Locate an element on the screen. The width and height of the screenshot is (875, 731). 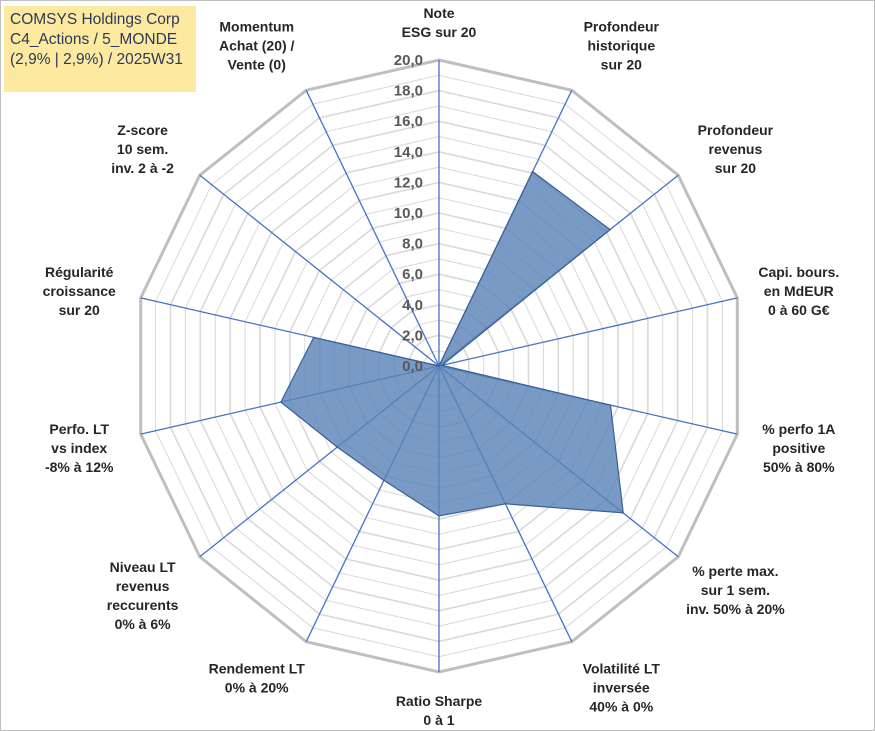
axis-label-line: positive is located at coordinates (798, 448).